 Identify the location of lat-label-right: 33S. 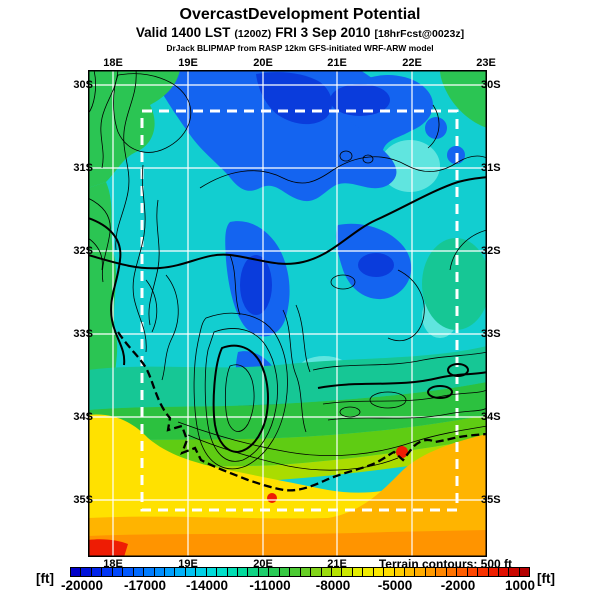
(491, 334).